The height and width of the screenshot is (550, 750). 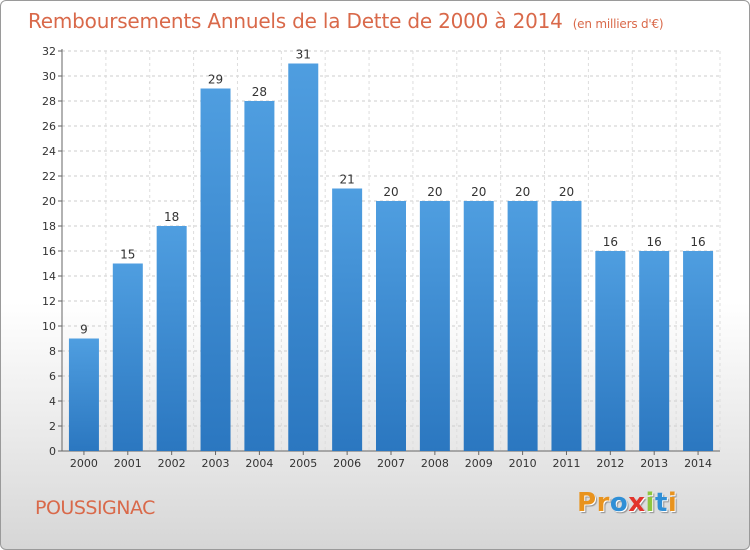 What do you see at coordinates (172, 463) in the screenshot?
I see `x-tick-label: 2002` at bounding box center [172, 463].